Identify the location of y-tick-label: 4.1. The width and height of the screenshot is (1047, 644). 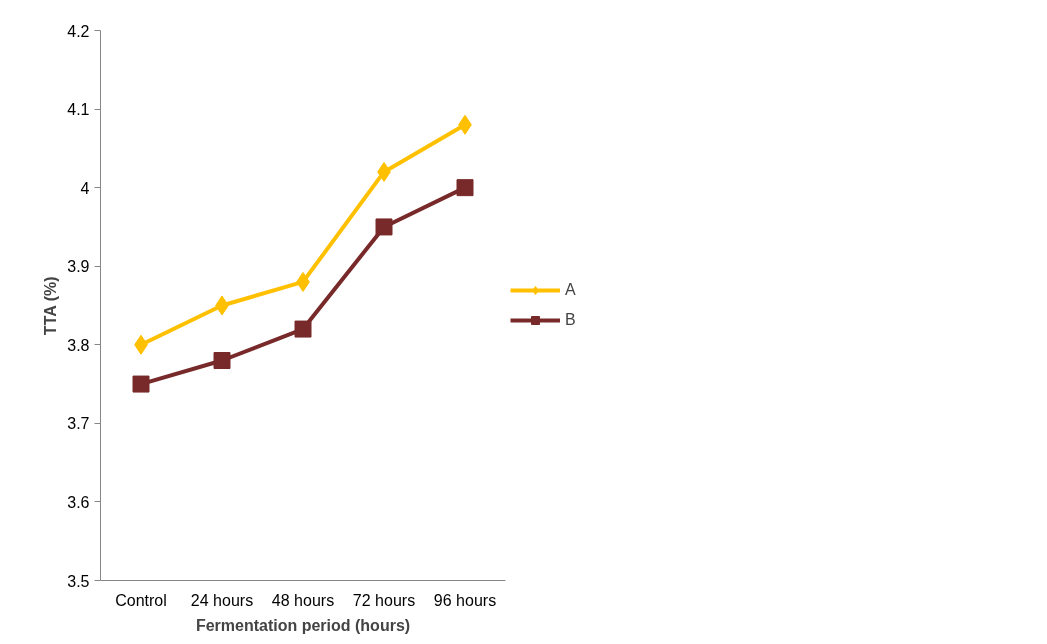
(78, 110).